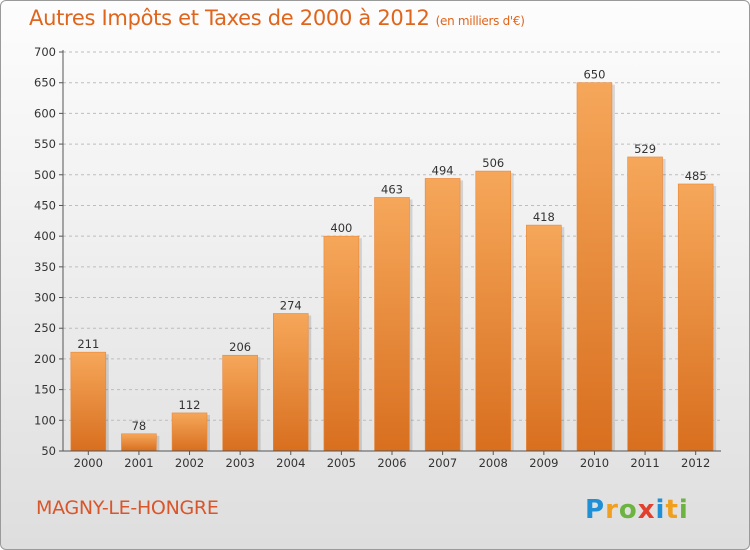 This screenshot has width=750, height=550. What do you see at coordinates (480, 21) in the screenshot?
I see `chart-subtitle: (en milliers d'€)` at bounding box center [480, 21].